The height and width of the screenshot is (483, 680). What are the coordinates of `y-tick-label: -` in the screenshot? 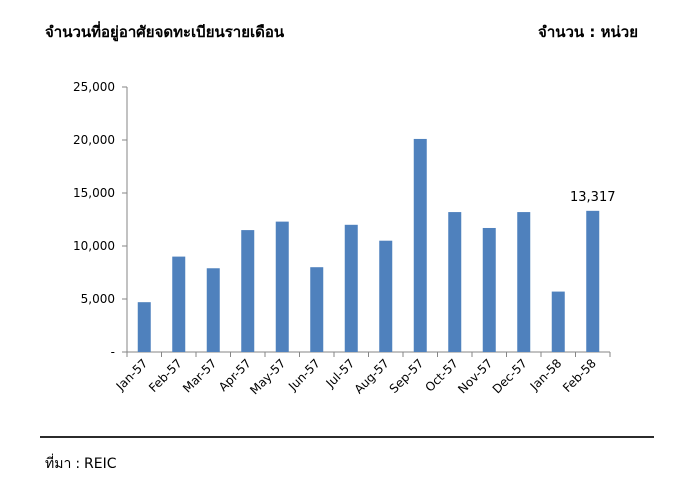 It's located at (113, 352).